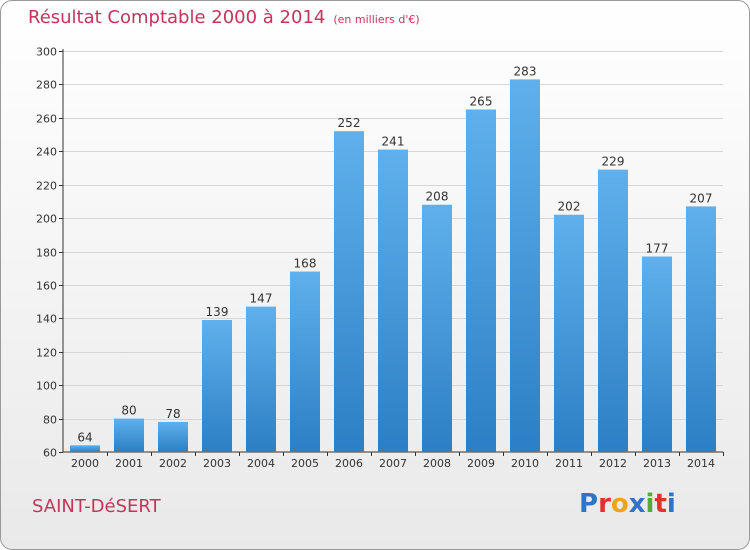 The image size is (750, 550). I want to click on y-tick-label: 280, so click(46, 85).